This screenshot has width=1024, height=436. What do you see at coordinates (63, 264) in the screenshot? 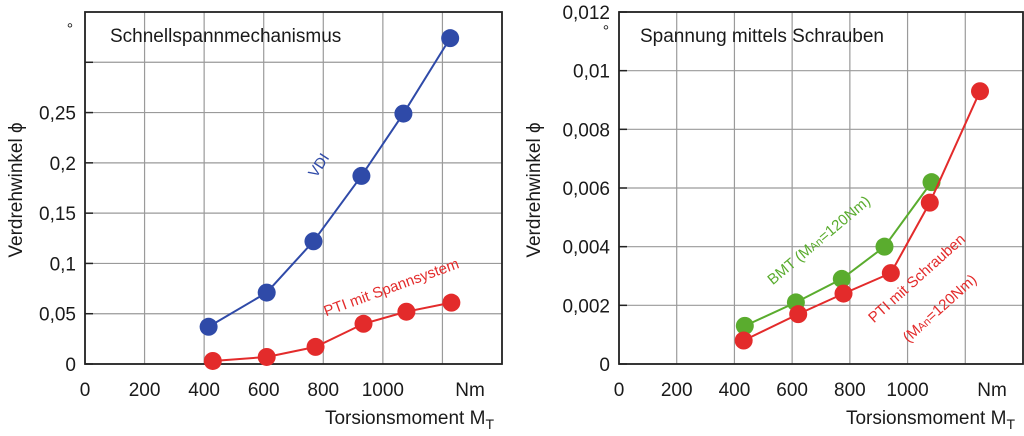
I see `y-tick-label: 0,1` at bounding box center [63, 264].